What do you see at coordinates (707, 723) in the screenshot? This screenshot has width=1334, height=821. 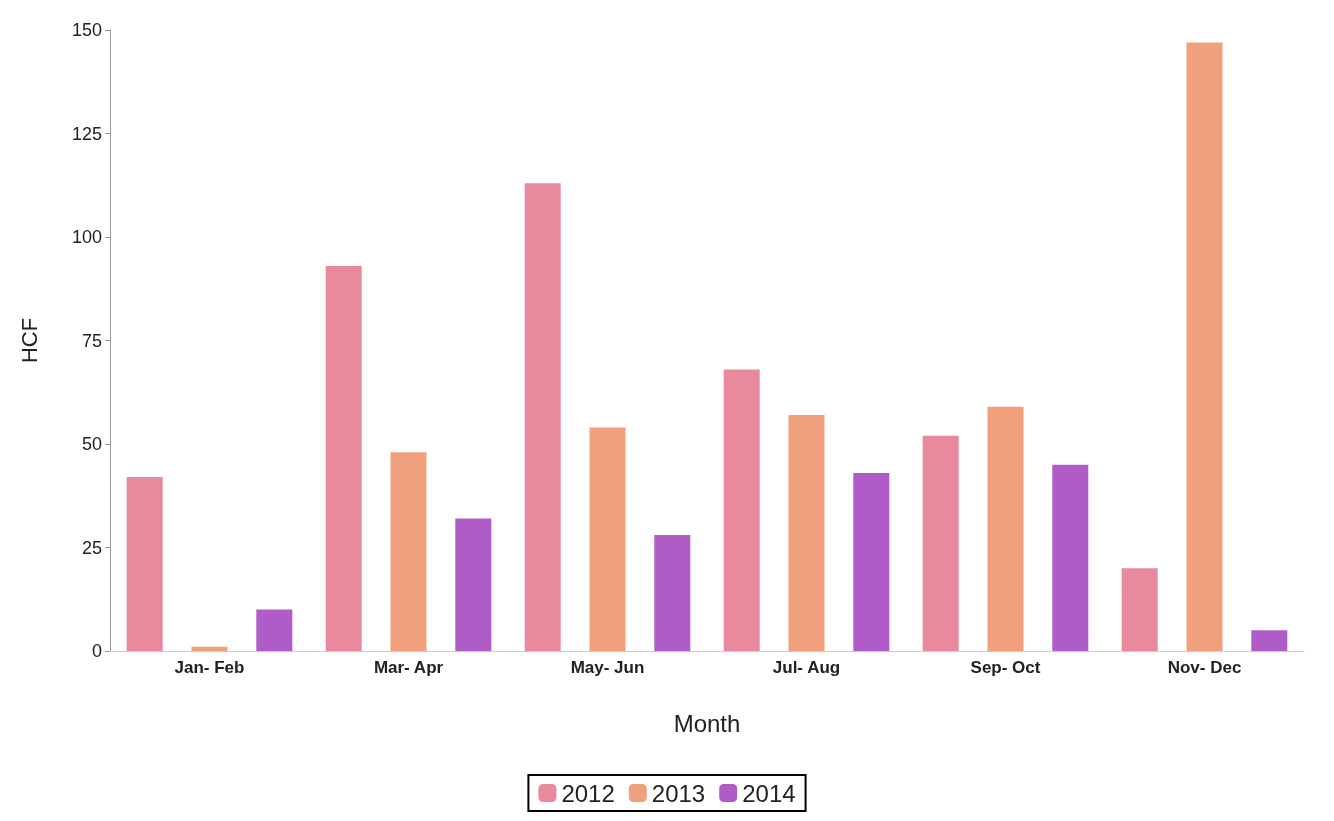 I see `x-axis-title: Month` at bounding box center [707, 723].